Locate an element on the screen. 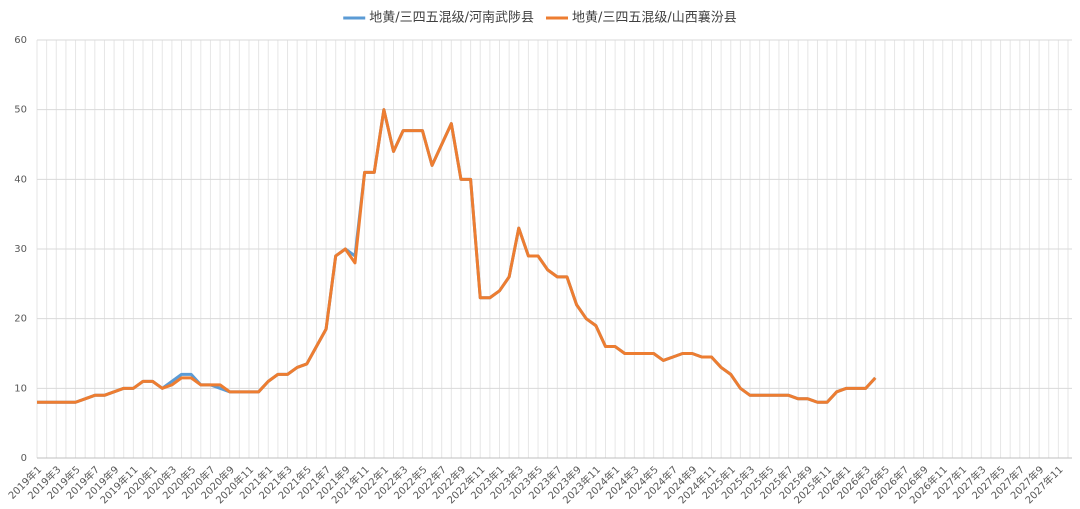 This screenshot has width=1080, height=509. legend-label: 地黄/三四五混级/河南武陟县 is located at coordinates (451, 18).